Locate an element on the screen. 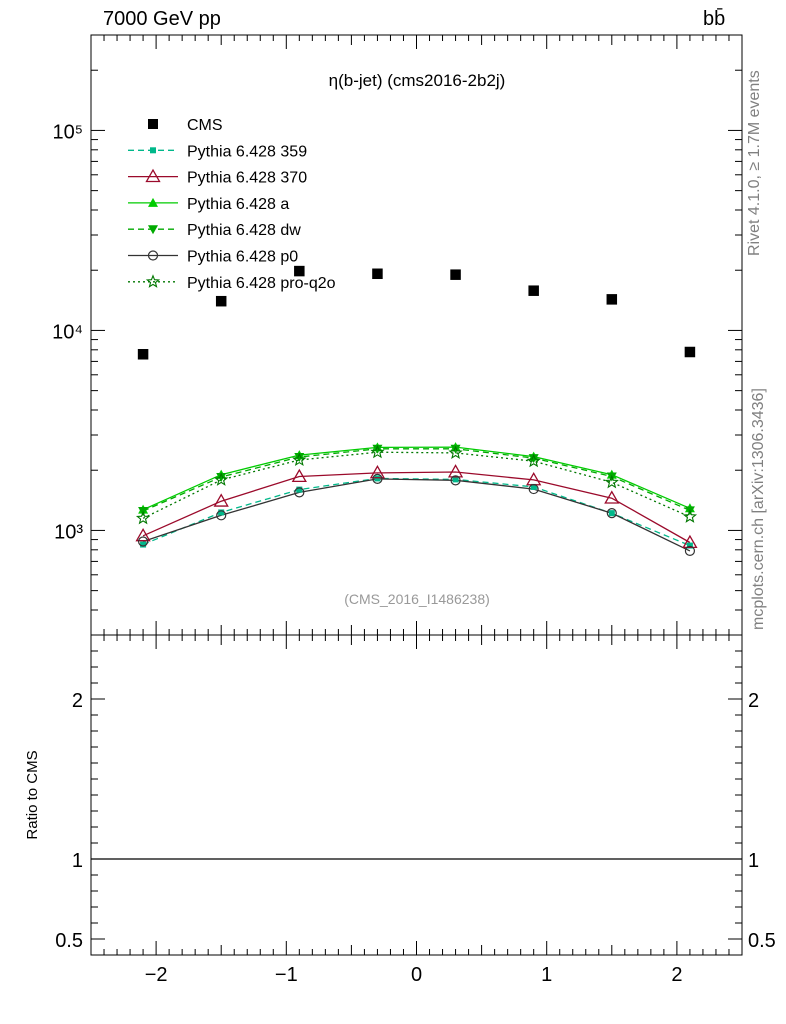 This screenshot has height=1024, width=786. legend-label: CMS is located at coordinates (205, 125).